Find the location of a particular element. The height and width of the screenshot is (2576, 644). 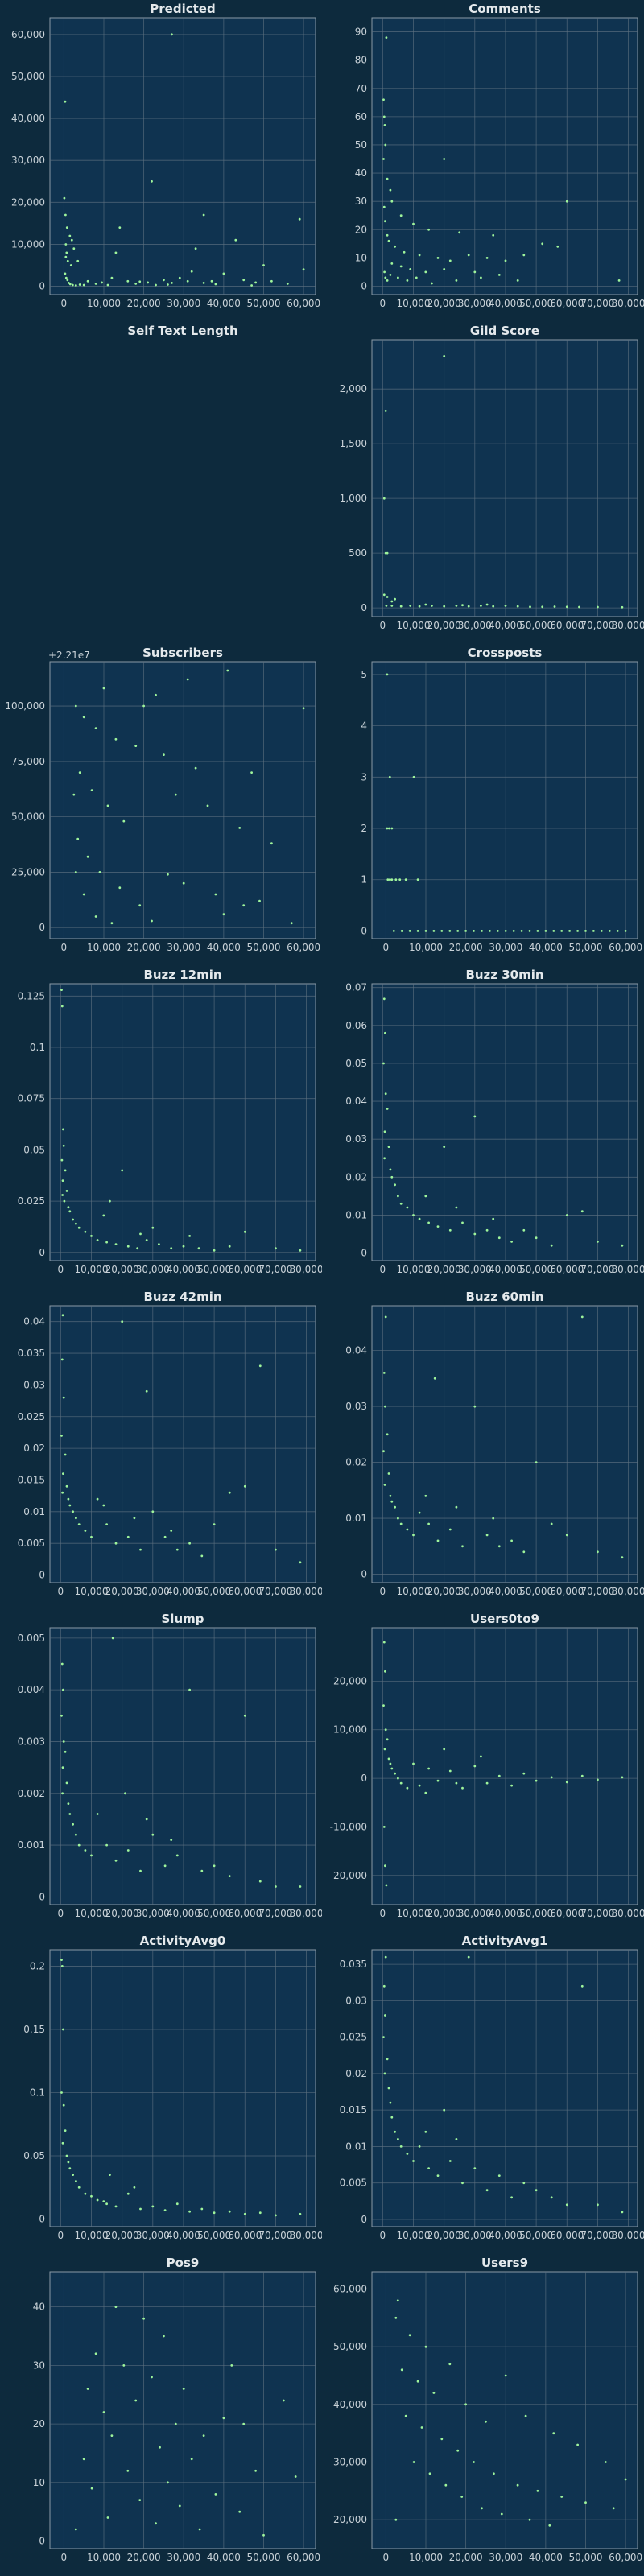

y-tick-label: 0.04 is located at coordinates (356, 1101).